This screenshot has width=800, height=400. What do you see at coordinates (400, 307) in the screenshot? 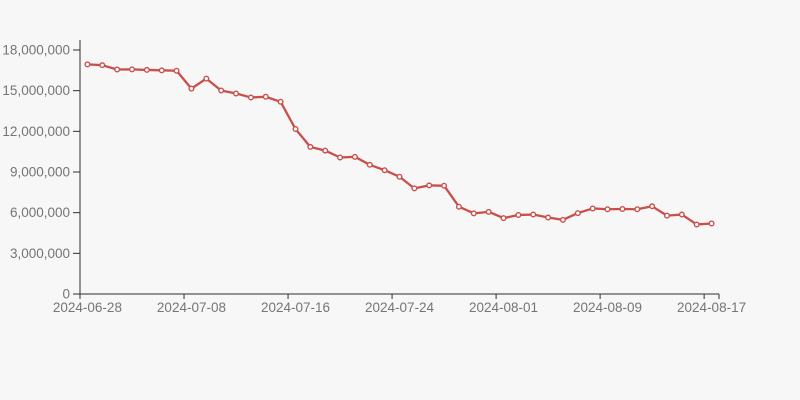
I see `x-axis-tick-label: 2024-07-24` at bounding box center [400, 307].